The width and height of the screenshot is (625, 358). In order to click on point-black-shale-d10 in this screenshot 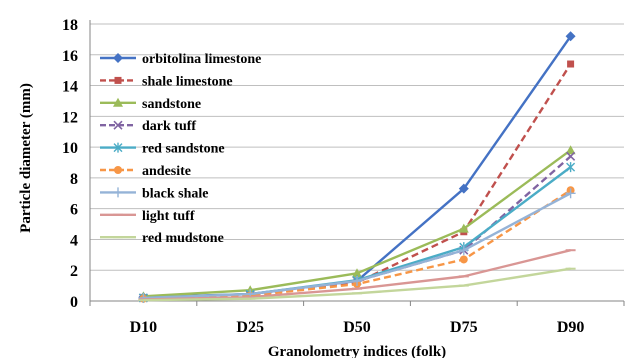, I will do `click(143, 297)`.